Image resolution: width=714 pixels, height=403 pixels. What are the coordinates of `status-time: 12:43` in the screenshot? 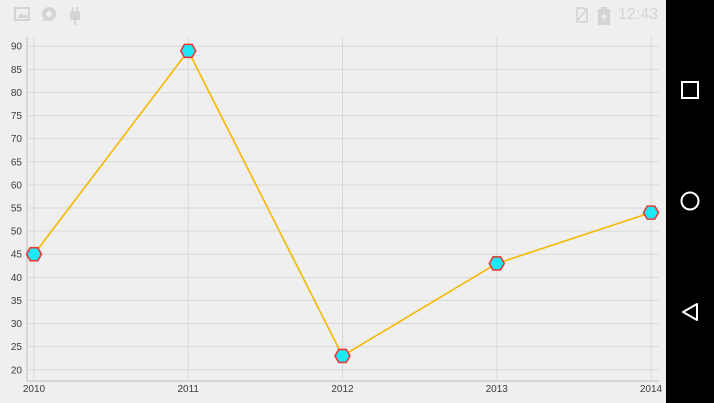 It's located at (637, 14).